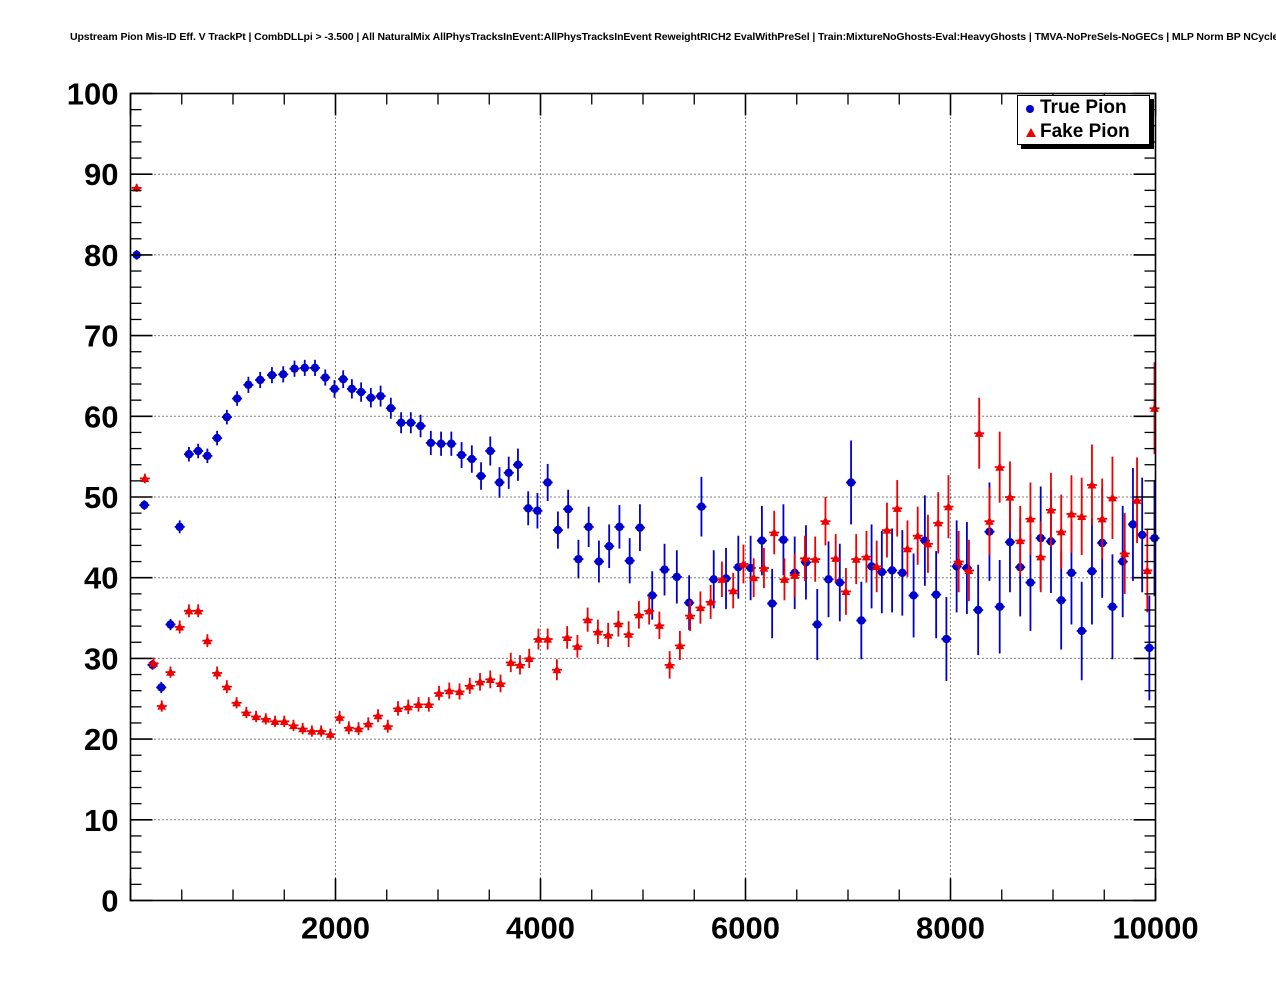 The width and height of the screenshot is (1276, 996). I want to click on y-tick-label: 60, so click(101, 416).